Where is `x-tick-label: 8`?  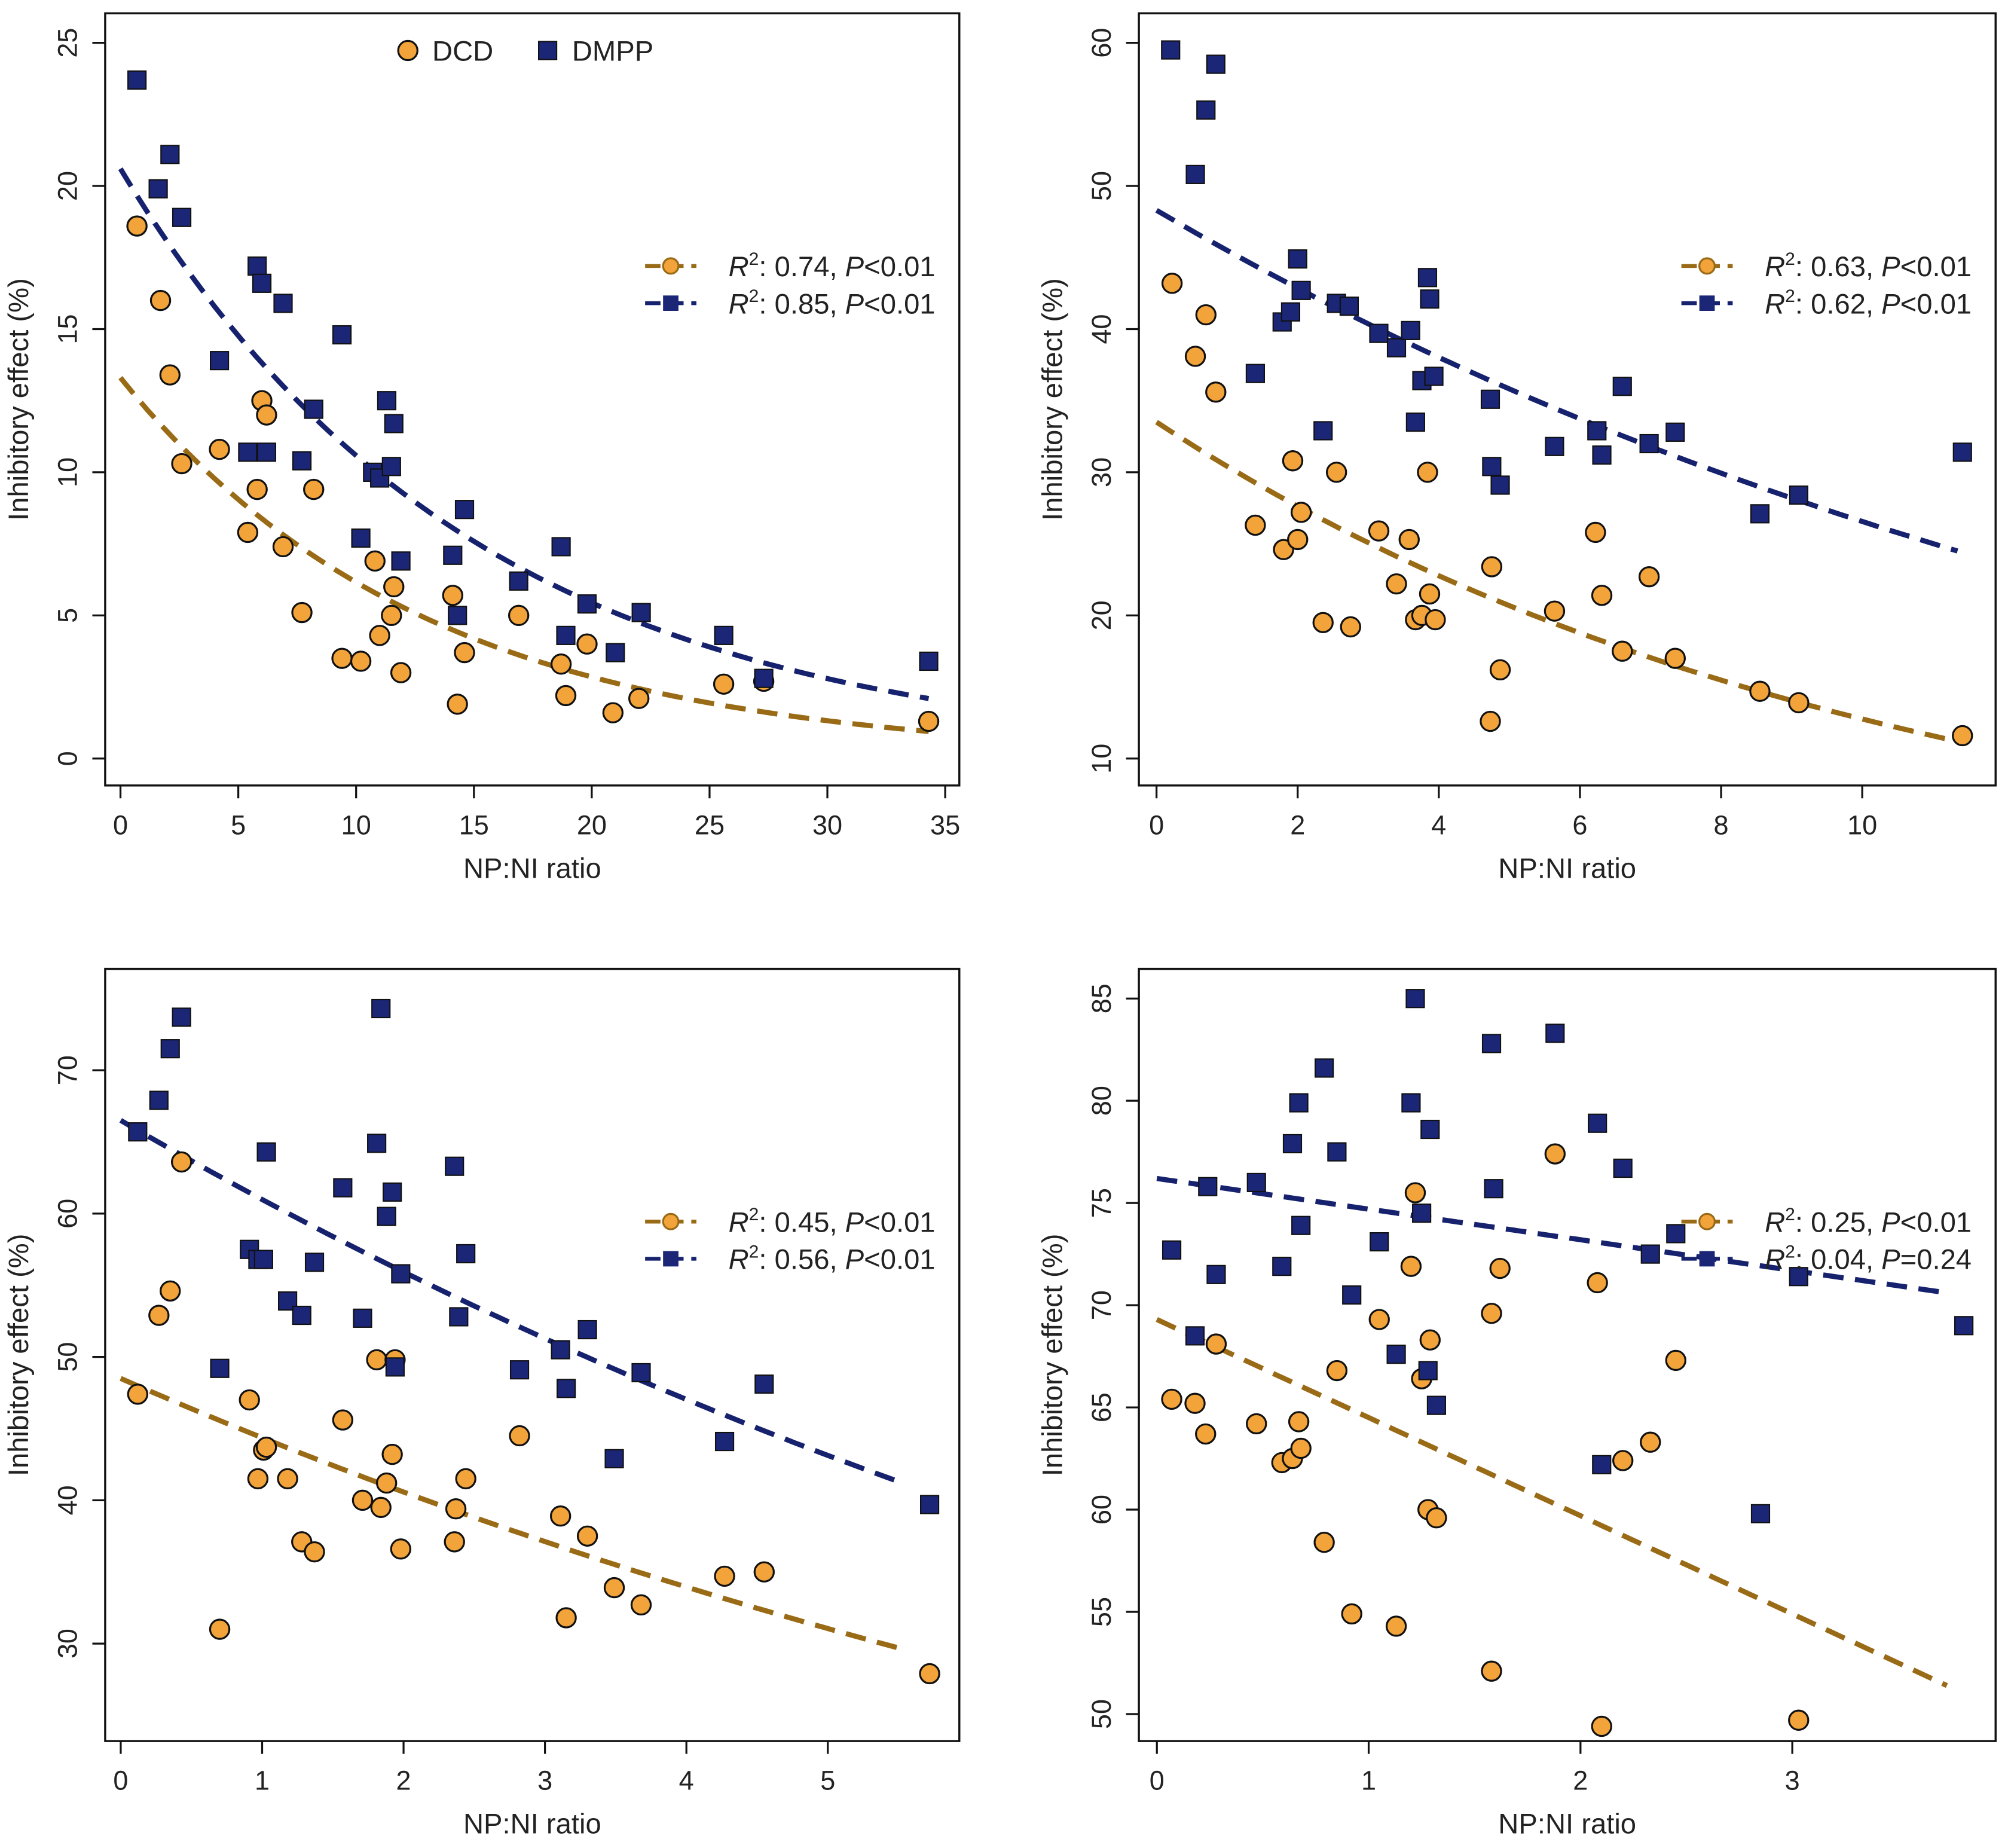 x-tick-label: 8 is located at coordinates (1721, 825).